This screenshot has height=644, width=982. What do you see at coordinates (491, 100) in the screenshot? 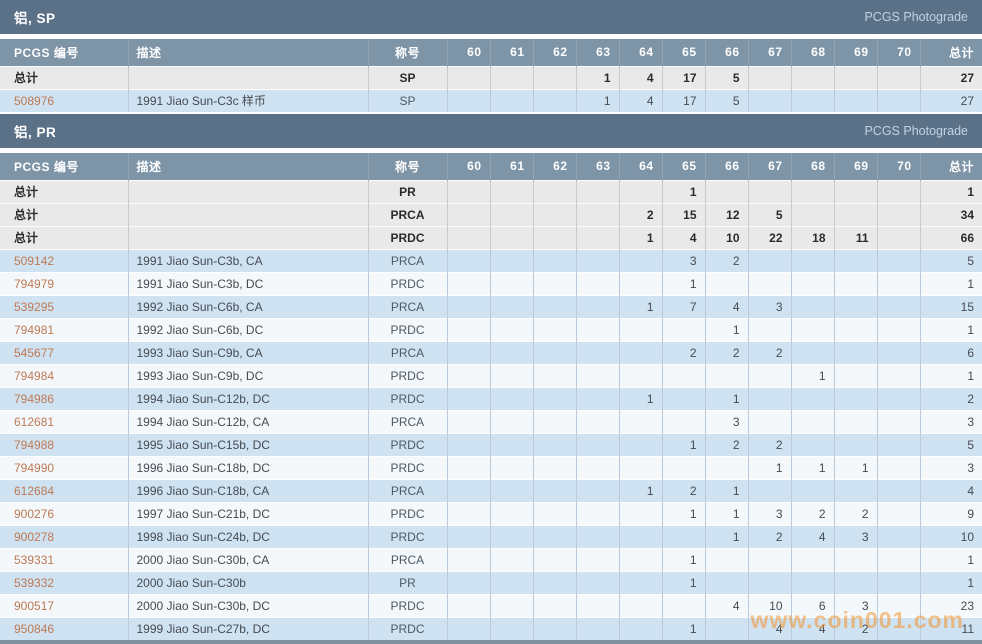
I see `coin-row: 508976 1991 Jiao Sun-C3c 样币 SP 1 4 17 5 27` at bounding box center [491, 100].